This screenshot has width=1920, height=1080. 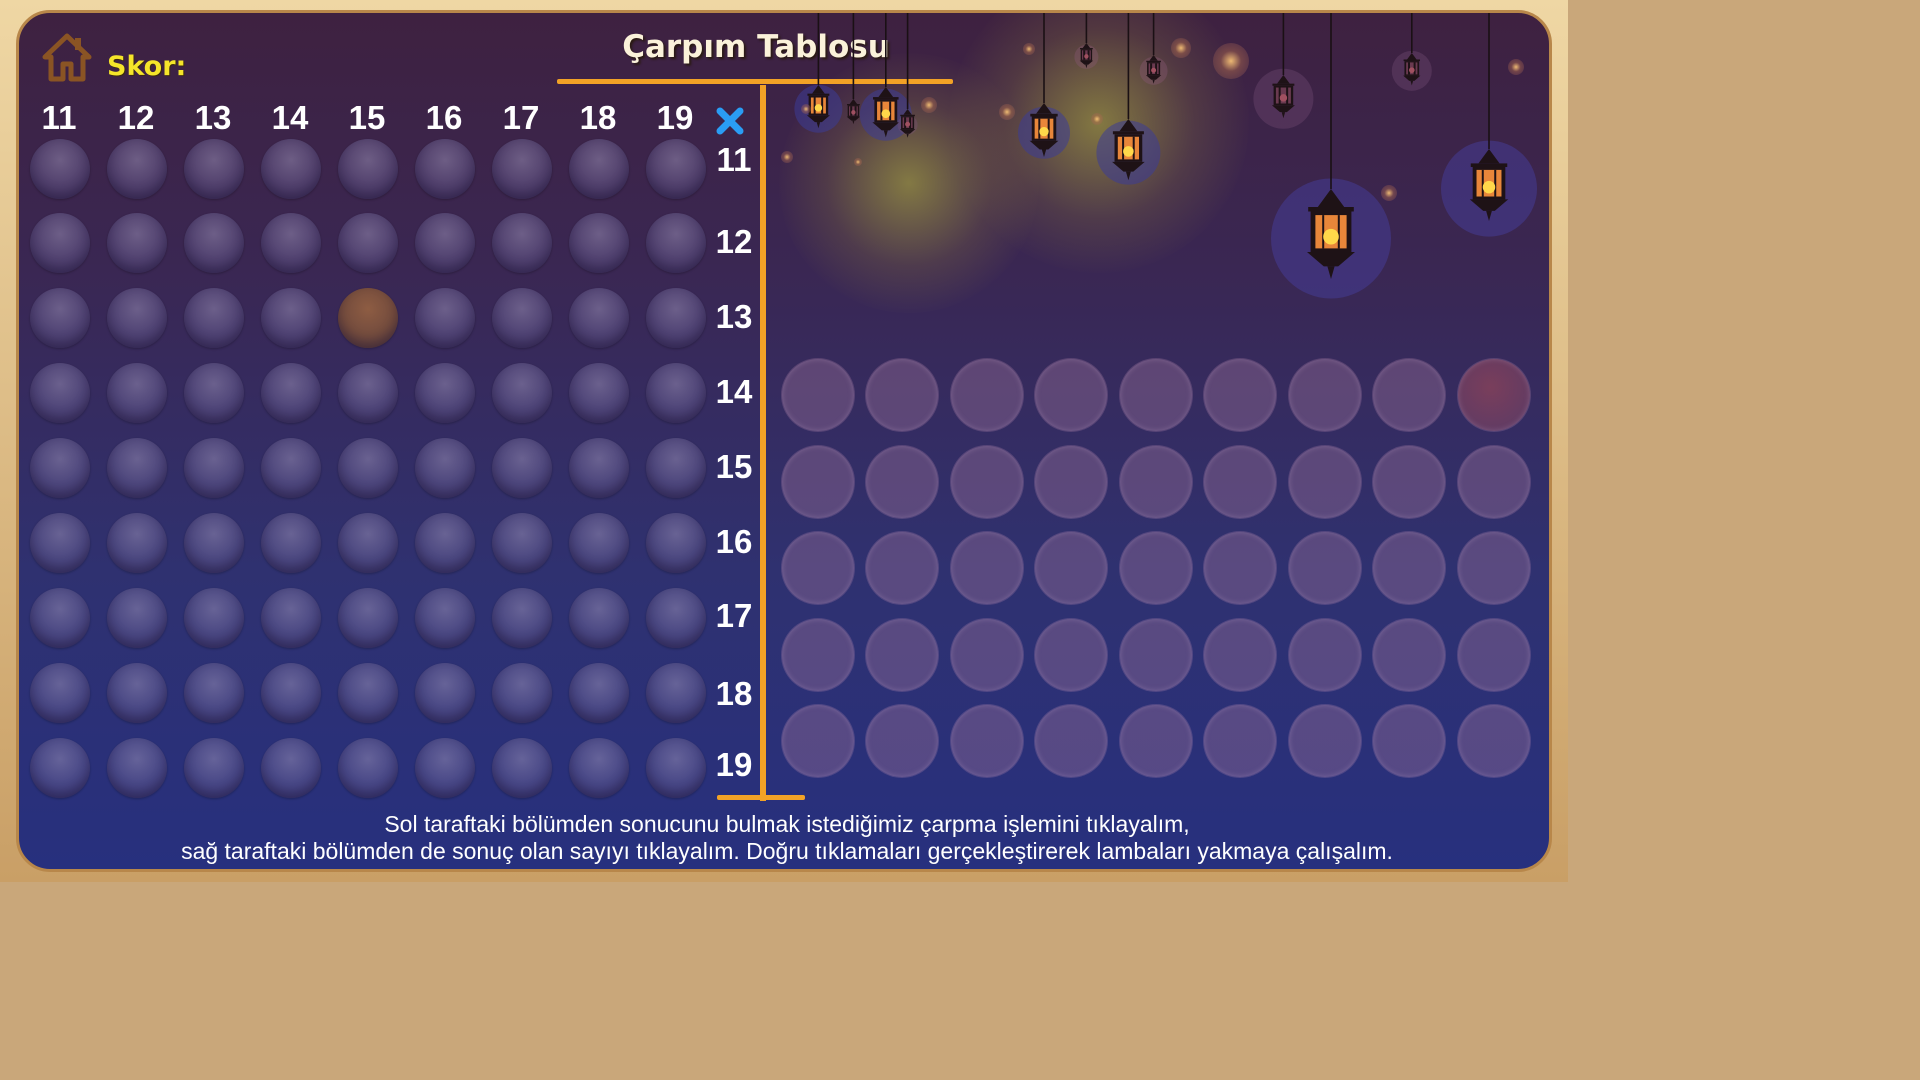 What do you see at coordinates (368, 693) in the screenshot?
I see `product-cell-18x15` at bounding box center [368, 693].